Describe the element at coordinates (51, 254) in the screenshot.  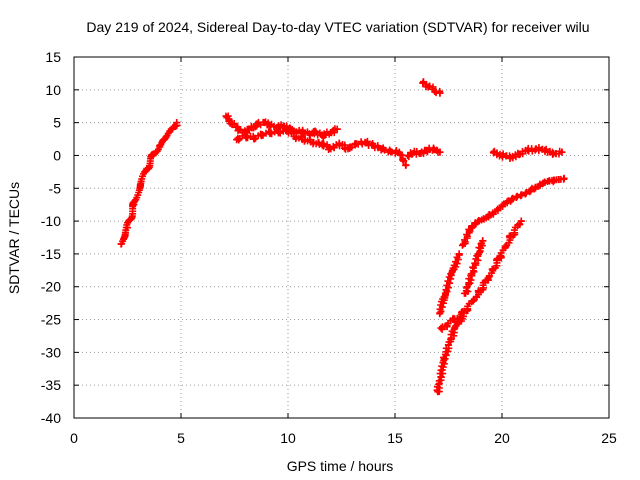
I see `y-tick-label: -15` at that location.